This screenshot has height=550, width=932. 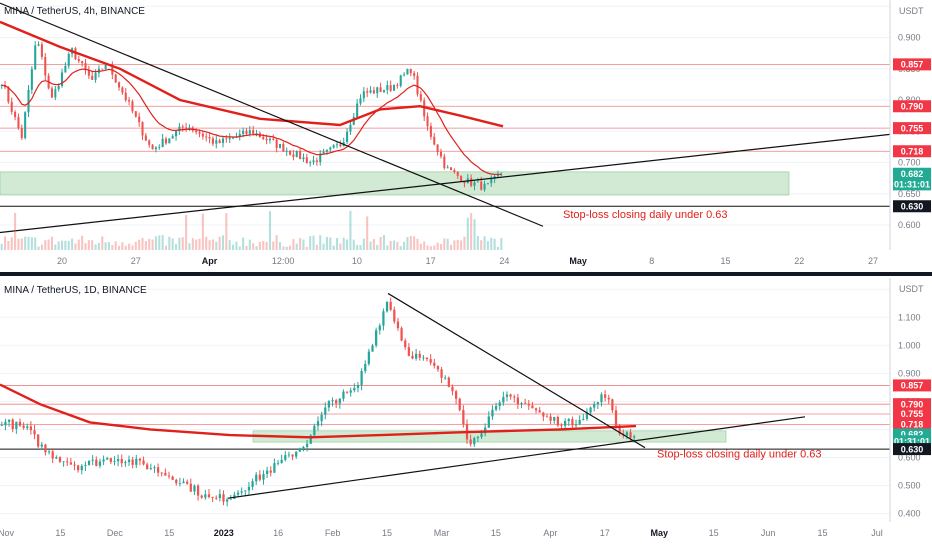 I want to click on x-tick-label: Apr, so click(x=550, y=533).